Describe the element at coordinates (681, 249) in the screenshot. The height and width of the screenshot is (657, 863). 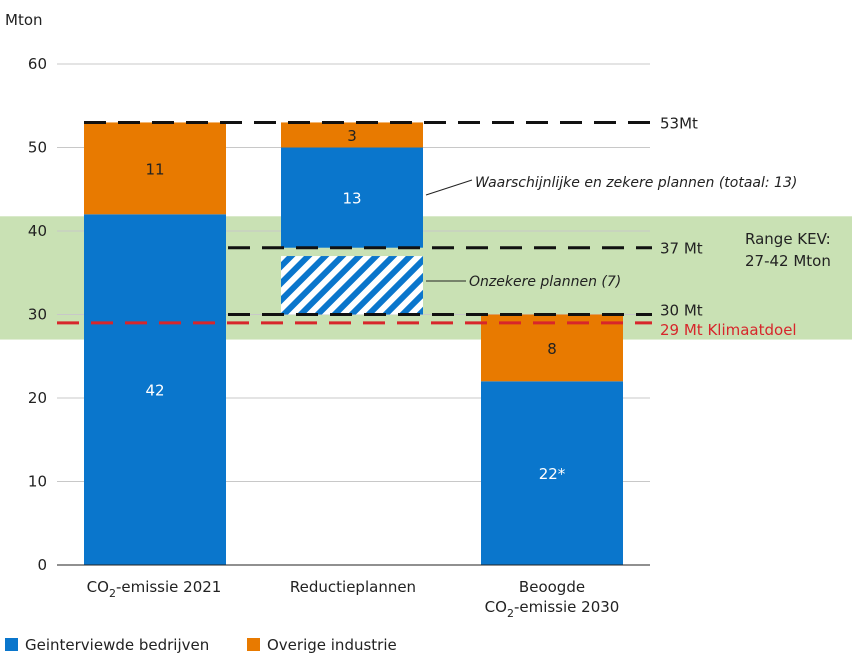
I see `reference-label-1: 37 Mt` at that location.